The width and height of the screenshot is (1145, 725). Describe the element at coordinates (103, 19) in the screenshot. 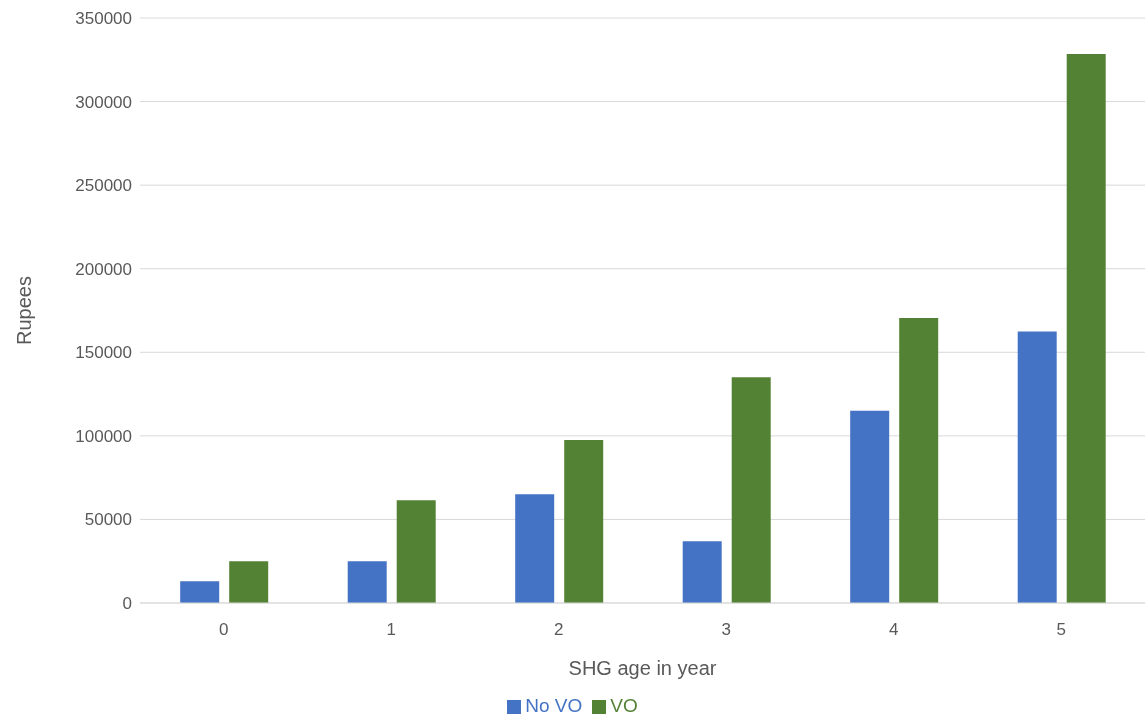

I see `y-tick-label: 350000` at that location.